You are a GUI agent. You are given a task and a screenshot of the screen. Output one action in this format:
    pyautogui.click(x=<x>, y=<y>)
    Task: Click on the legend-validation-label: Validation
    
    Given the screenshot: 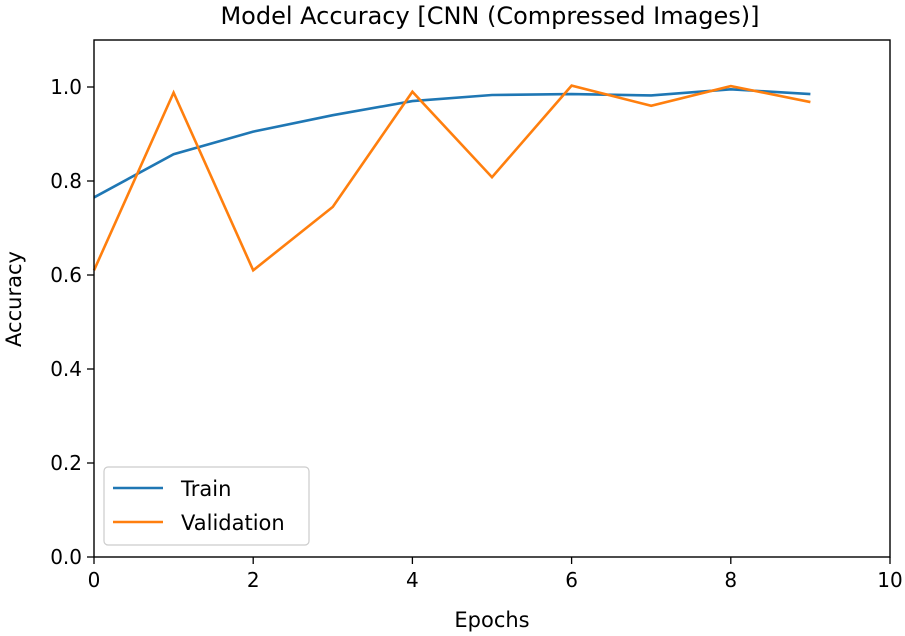 What is the action you would take?
    pyautogui.click(x=233, y=523)
    